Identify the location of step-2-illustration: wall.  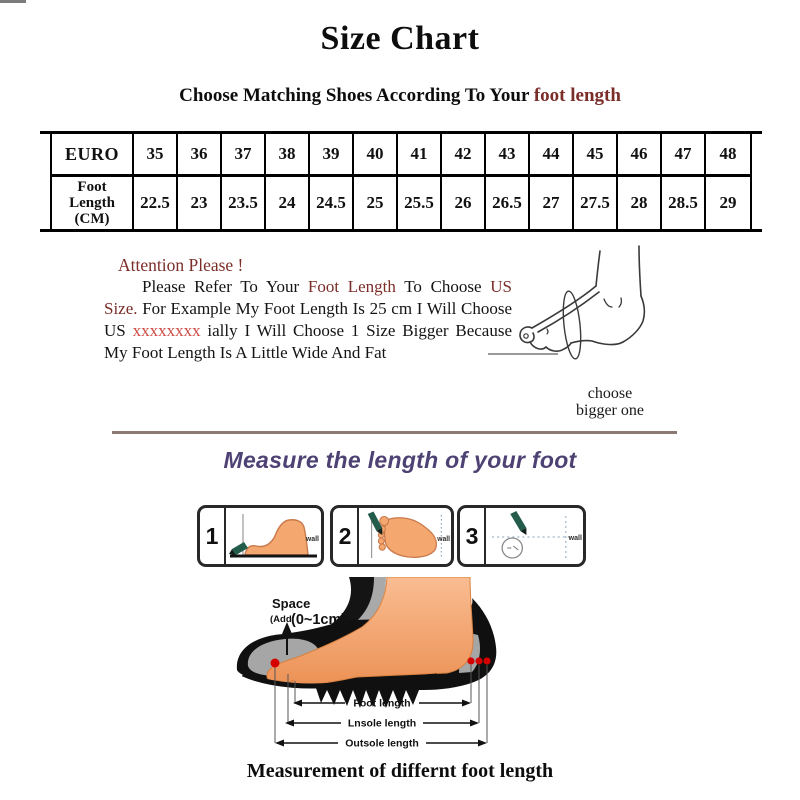
(405, 536).